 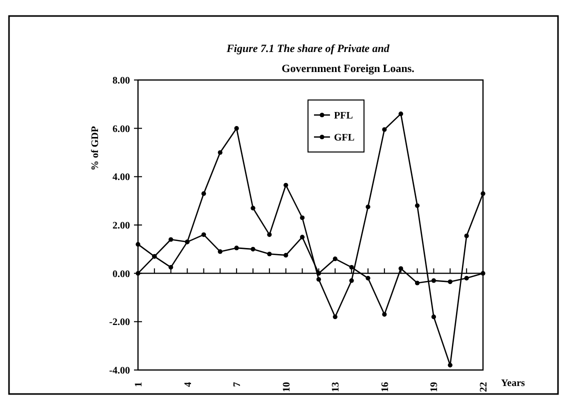 What do you see at coordinates (121, 226) in the screenshot?
I see `y-tick-label: 2.00` at bounding box center [121, 226].